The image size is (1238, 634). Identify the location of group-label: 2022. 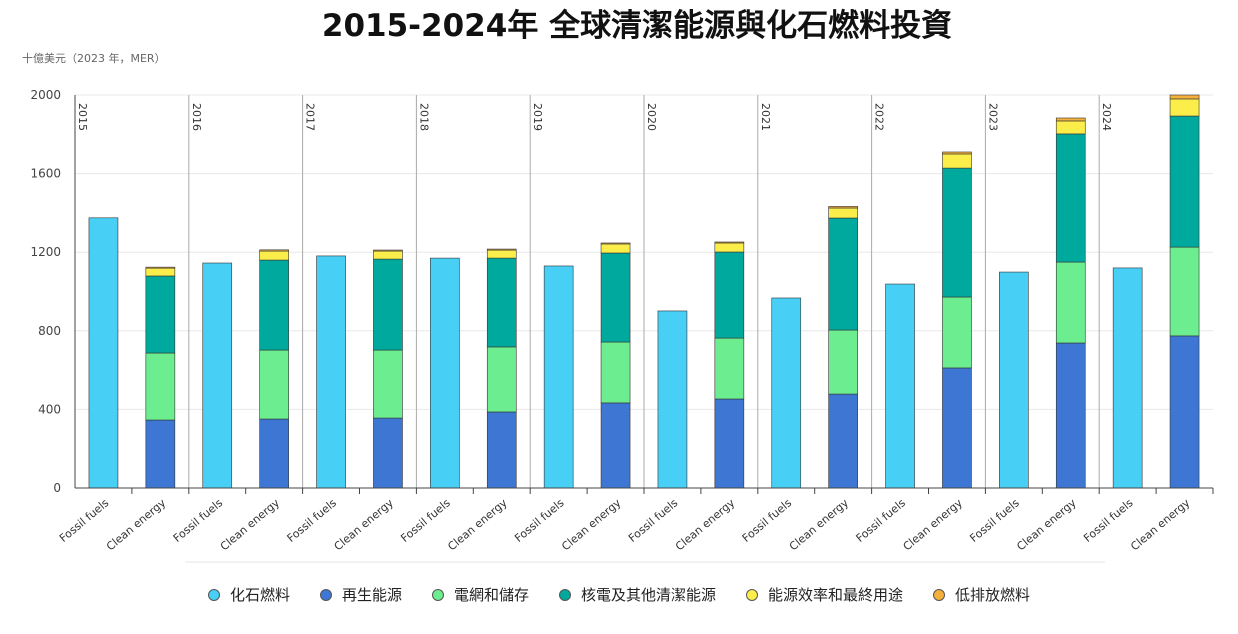
(879, 117).